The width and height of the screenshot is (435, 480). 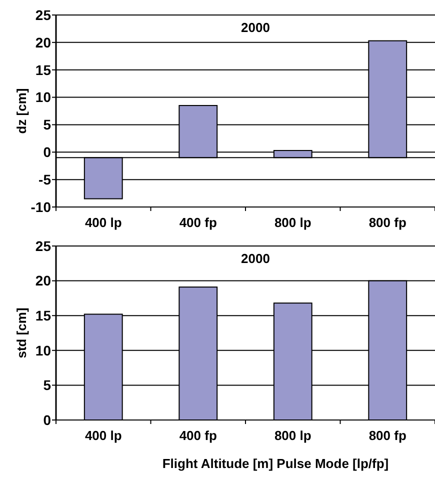 I want to click on x-axis-title: Flight Altitude [m] Pulse Mode [lp/fp], so click(x=275, y=463).